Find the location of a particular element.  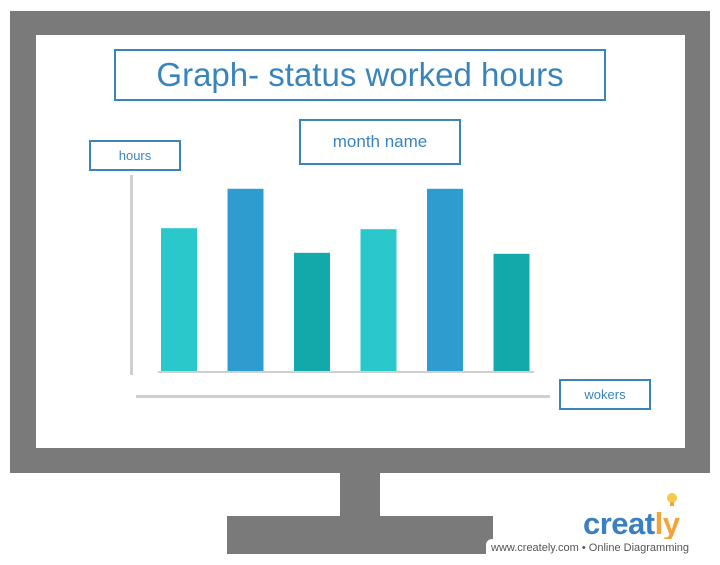

y-axis-label: hours is located at coordinates (135, 155).